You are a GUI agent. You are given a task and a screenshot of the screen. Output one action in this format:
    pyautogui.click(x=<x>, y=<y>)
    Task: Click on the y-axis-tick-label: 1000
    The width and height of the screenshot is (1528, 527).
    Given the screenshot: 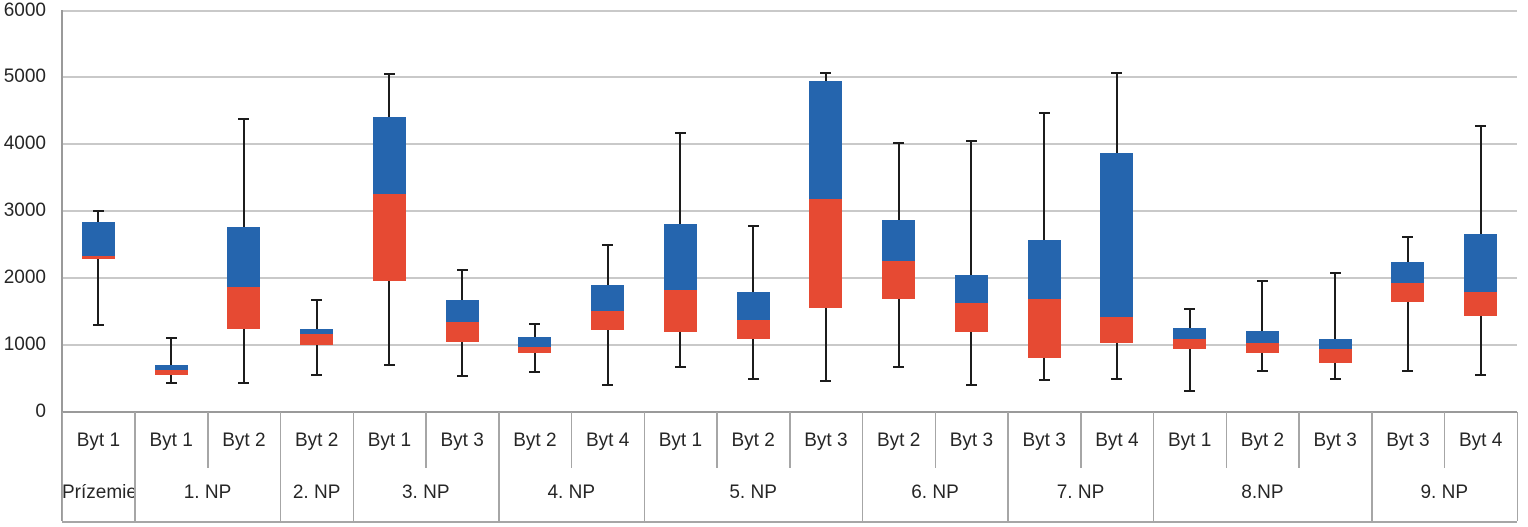 What is the action you would take?
    pyautogui.click(x=24, y=344)
    